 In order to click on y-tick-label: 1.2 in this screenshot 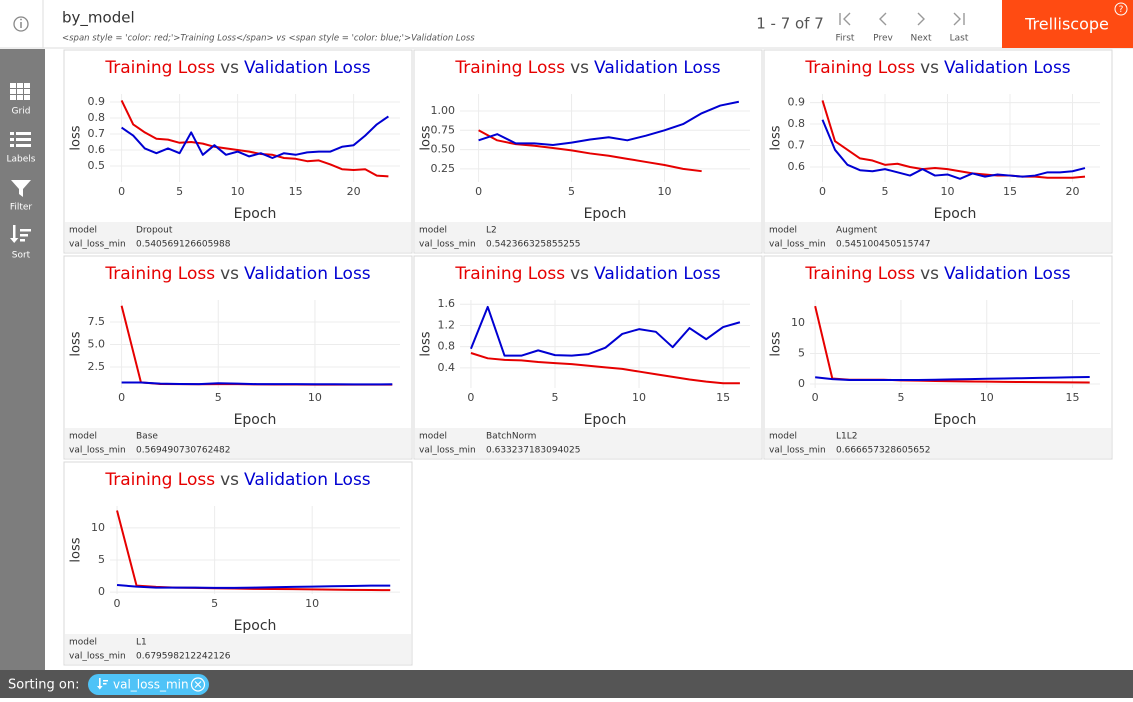, I will do `click(447, 324)`.